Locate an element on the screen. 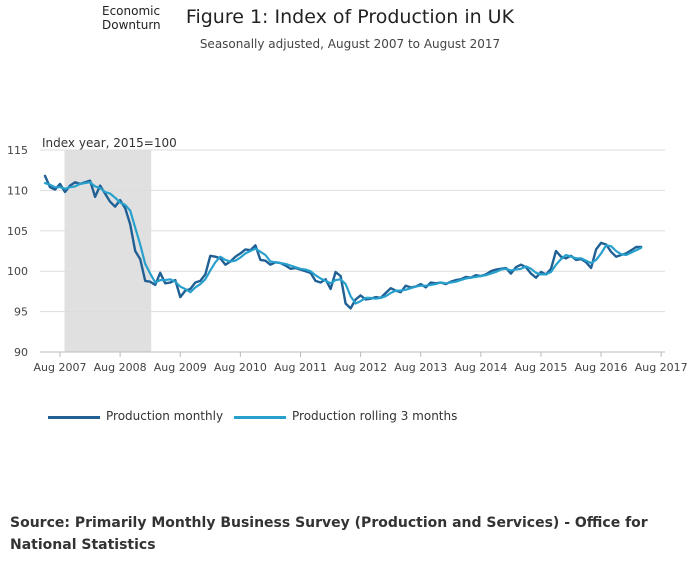 This screenshot has height=574, width=700. y-tick-label: 90 is located at coordinates (21, 352).